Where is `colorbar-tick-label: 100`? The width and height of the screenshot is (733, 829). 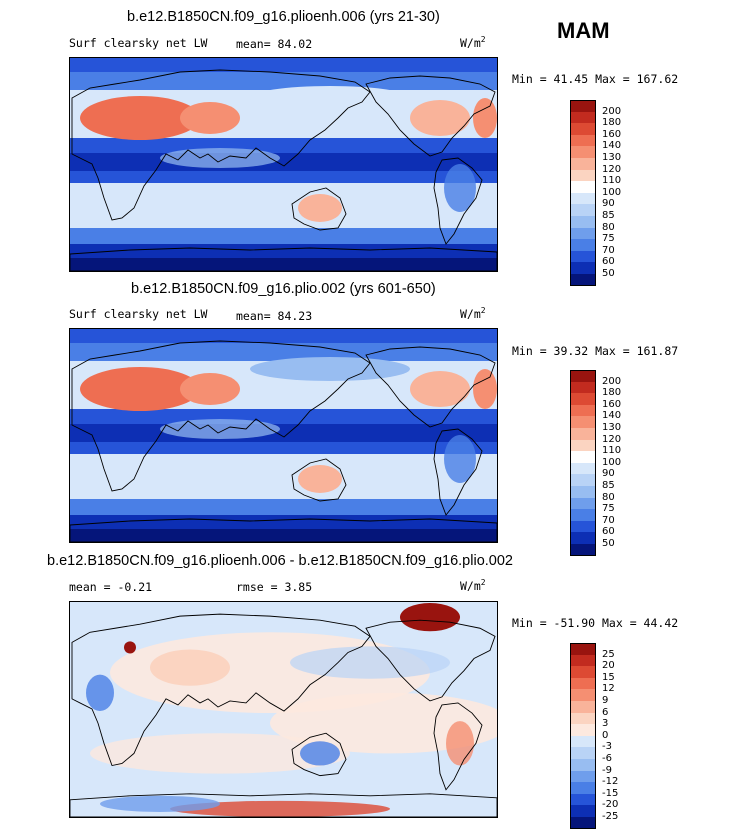 colorbar-tick-label: 100 is located at coordinates (612, 462).